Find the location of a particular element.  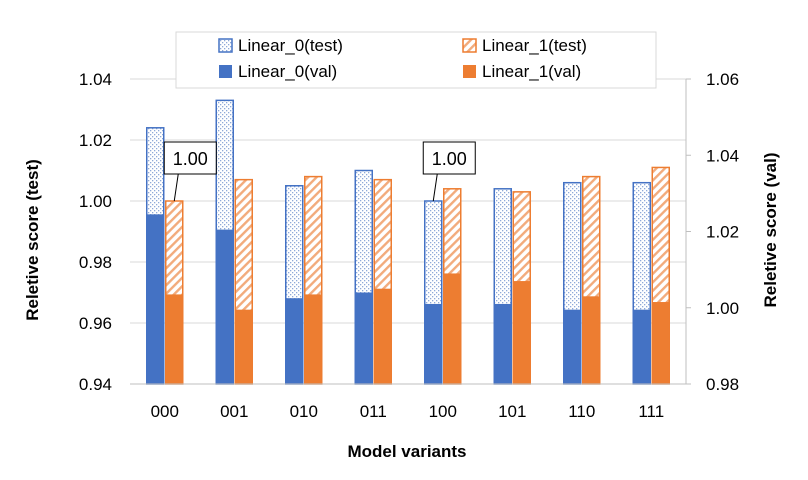

left-tick-label: 1.02 is located at coordinates (95, 140).